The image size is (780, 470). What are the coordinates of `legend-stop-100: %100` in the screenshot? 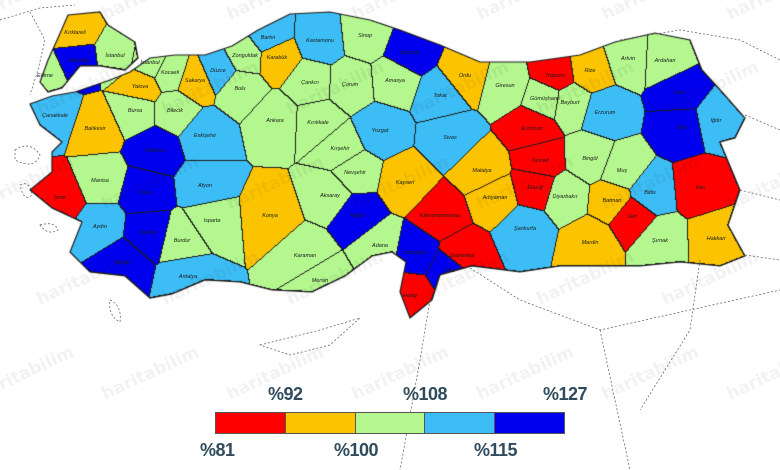 It's located at (356, 450).